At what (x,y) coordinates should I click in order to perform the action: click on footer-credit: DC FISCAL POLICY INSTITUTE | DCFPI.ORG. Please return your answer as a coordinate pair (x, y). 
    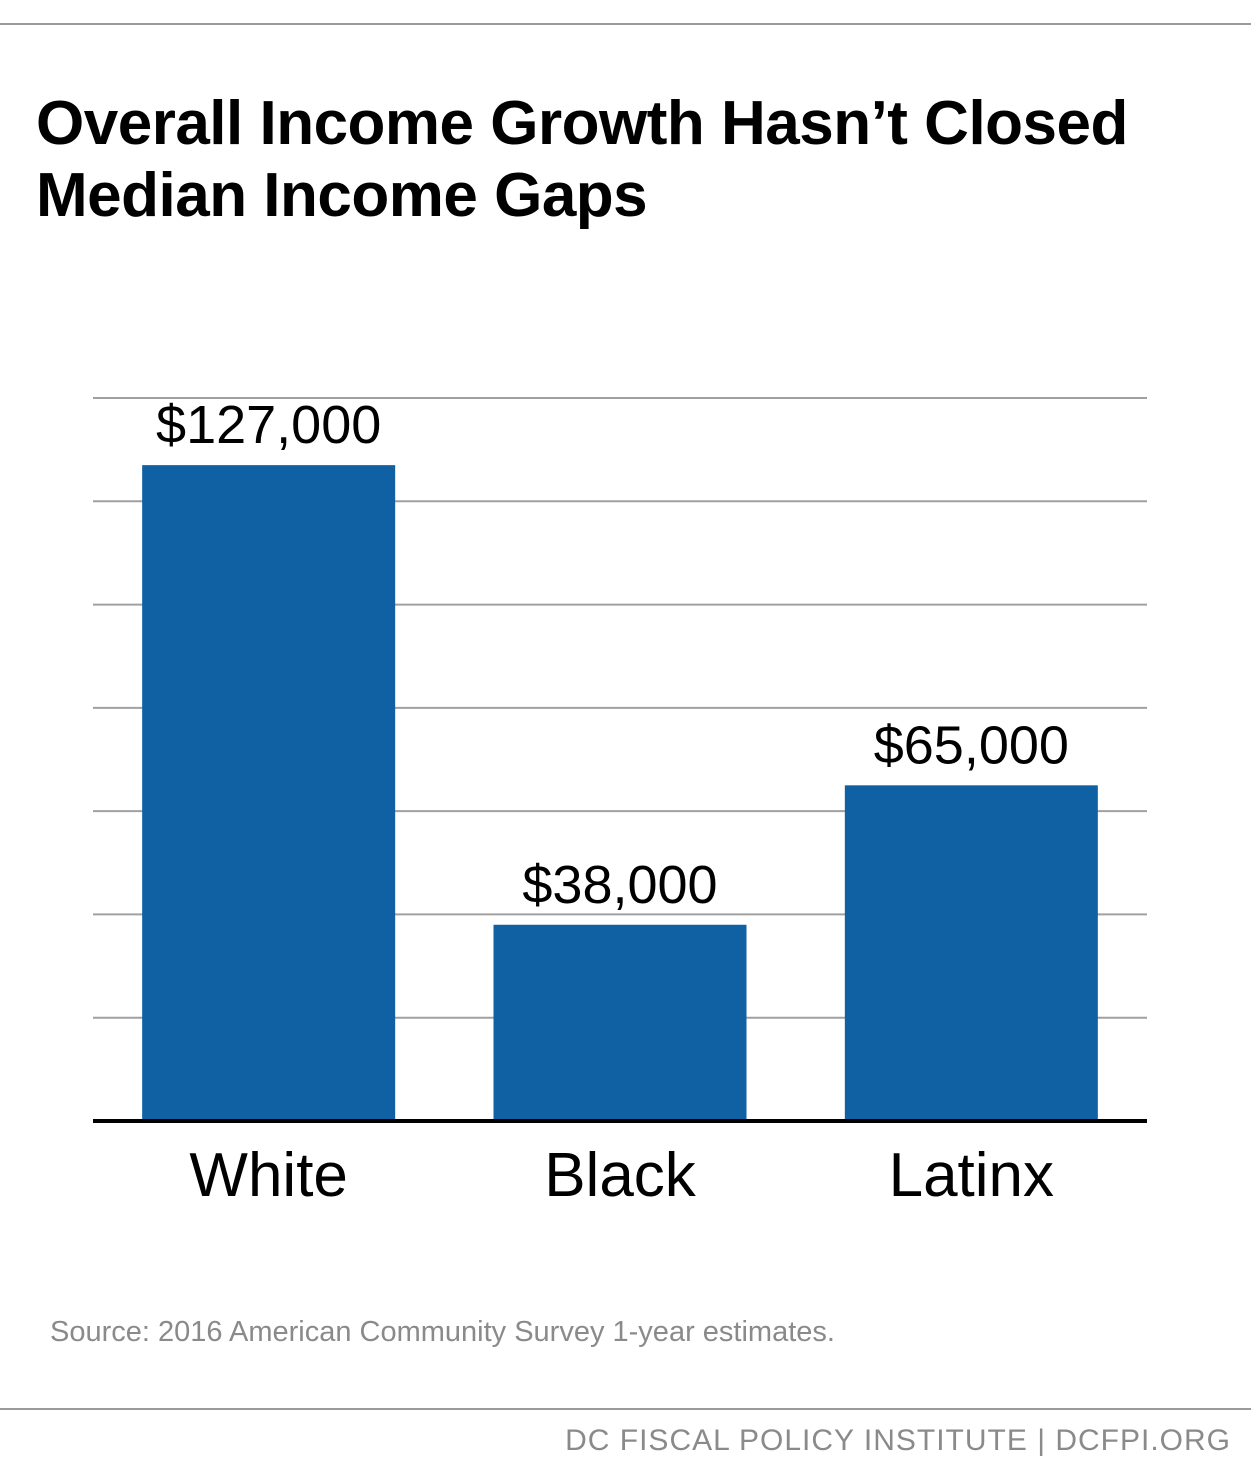
    Looking at the image, I should click on (898, 1440).